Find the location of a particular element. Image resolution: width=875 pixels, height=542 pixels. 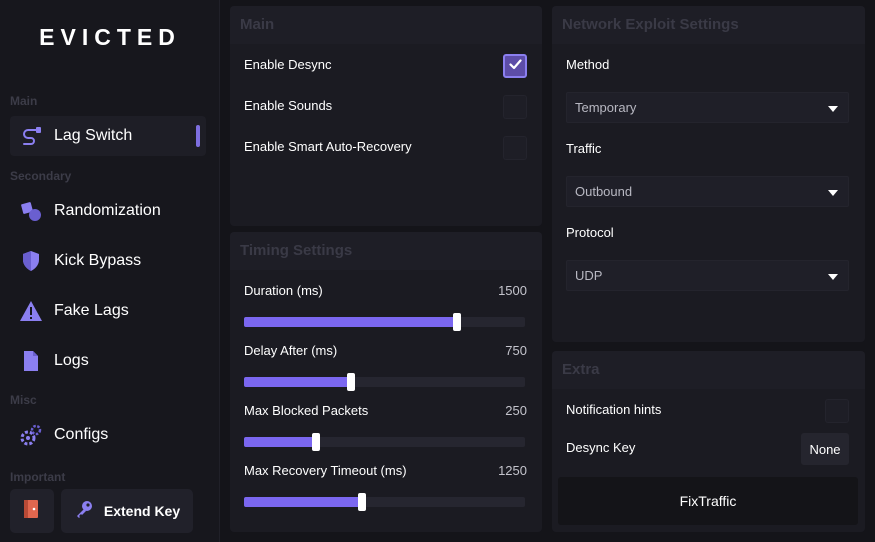

traffic-select: Outbound is located at coordinates (707, 191).